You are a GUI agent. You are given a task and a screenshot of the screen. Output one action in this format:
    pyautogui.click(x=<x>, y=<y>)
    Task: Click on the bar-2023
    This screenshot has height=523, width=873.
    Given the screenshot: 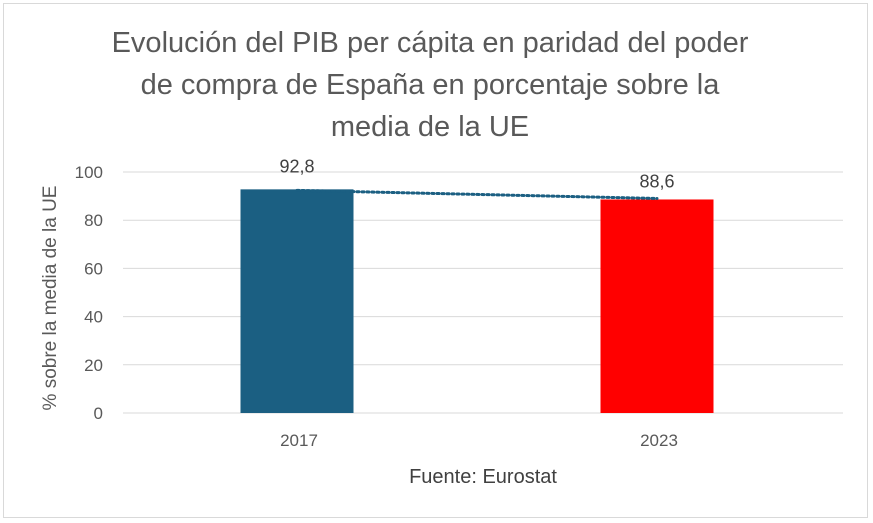 What is the action you would take?
    pyautogui.click(x=657, y=306)
    